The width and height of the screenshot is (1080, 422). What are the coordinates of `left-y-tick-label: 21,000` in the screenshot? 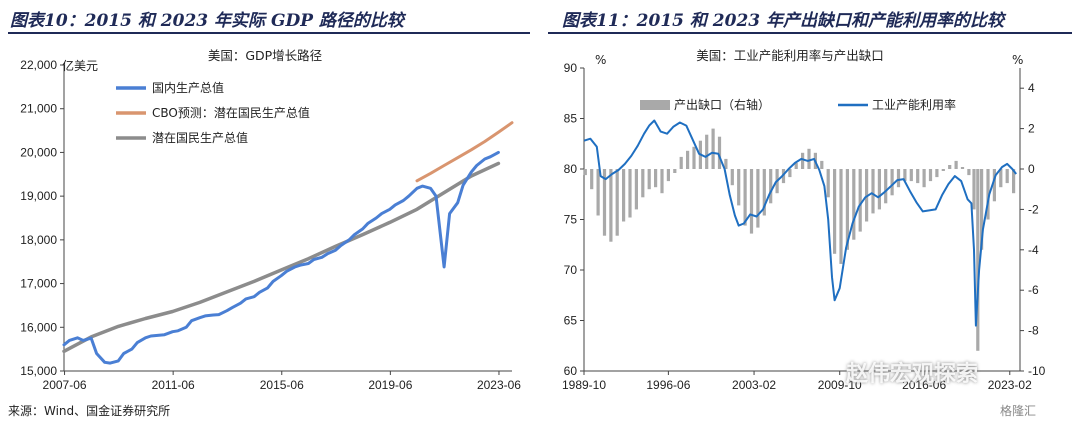 It's located at (38, 109).